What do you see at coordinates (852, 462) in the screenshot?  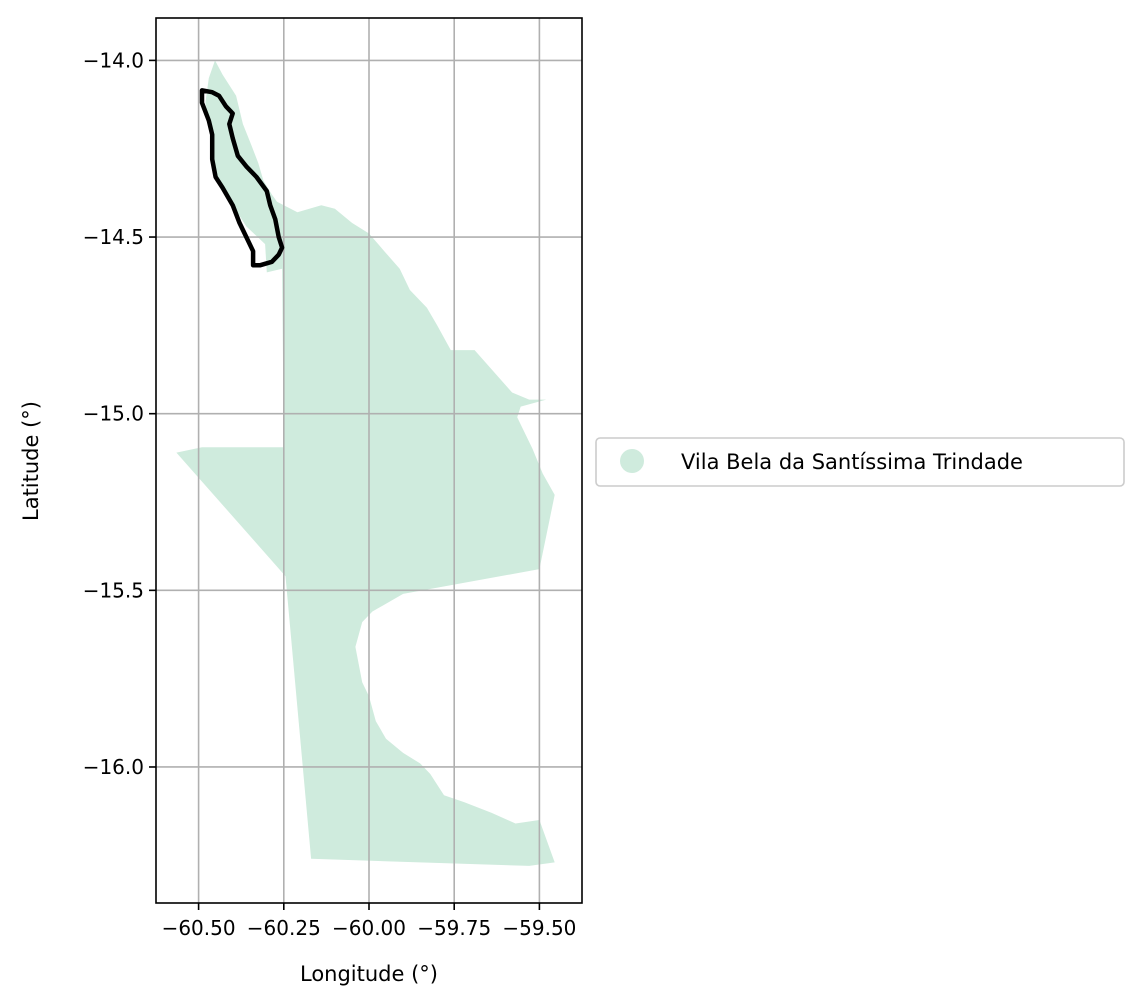 I see `legend-label: Vila Bela da Santíssima Trindade` at bounding box center [852, 462].